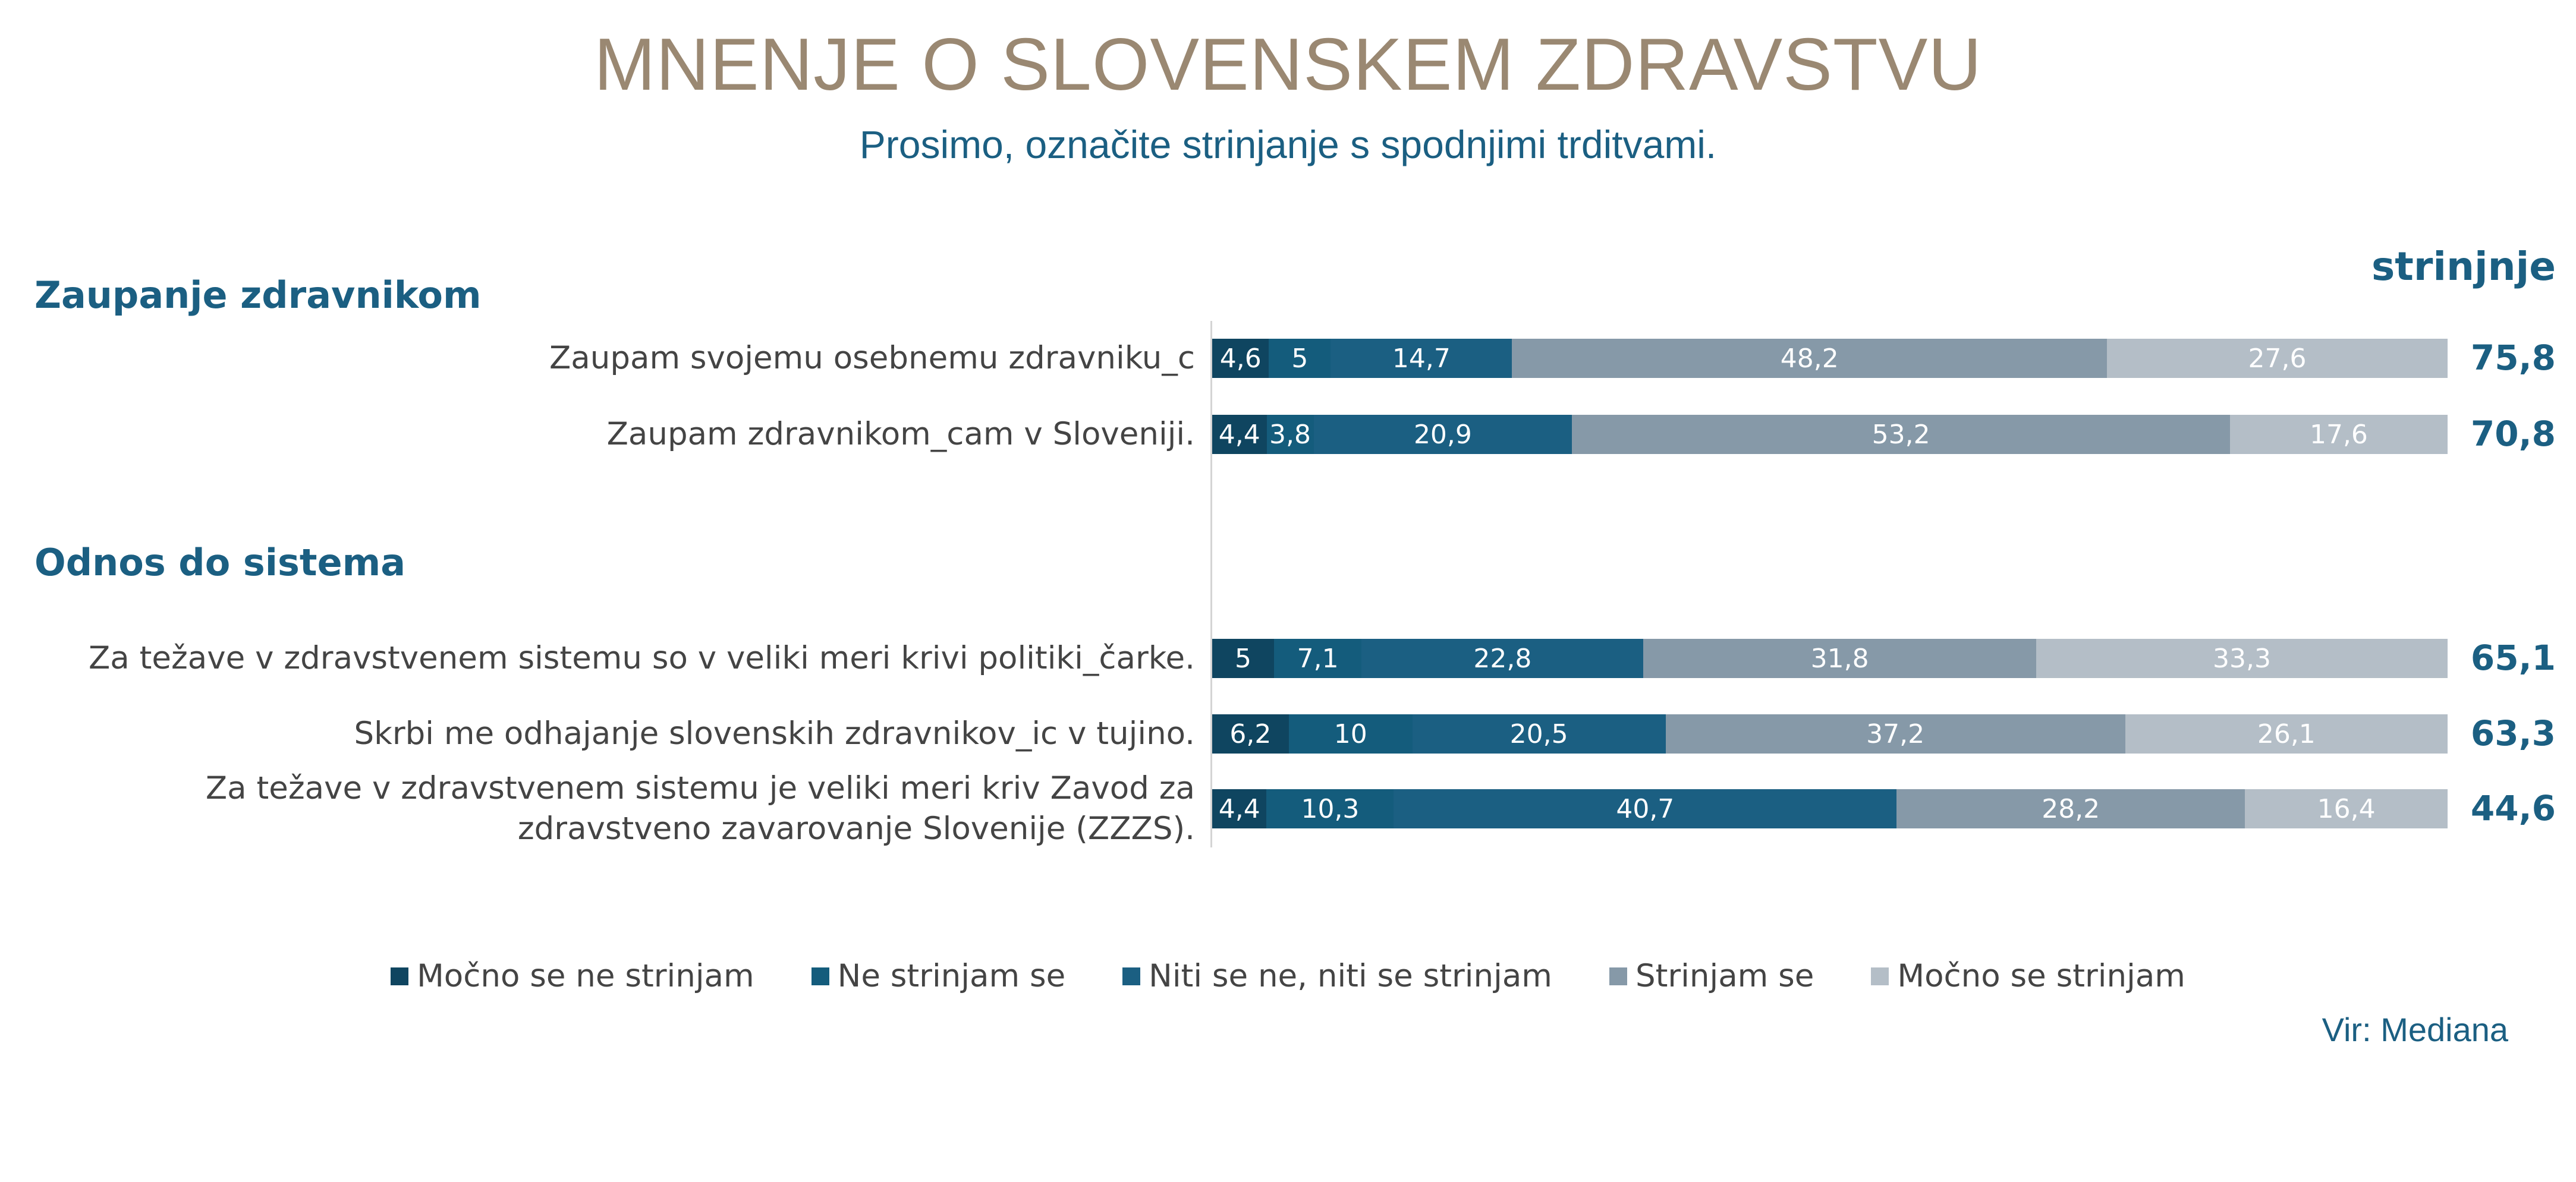 This screenshot has width=2576, height=1182. I want to click on source-note: Vir: Mediana, so click(2415, 1029).